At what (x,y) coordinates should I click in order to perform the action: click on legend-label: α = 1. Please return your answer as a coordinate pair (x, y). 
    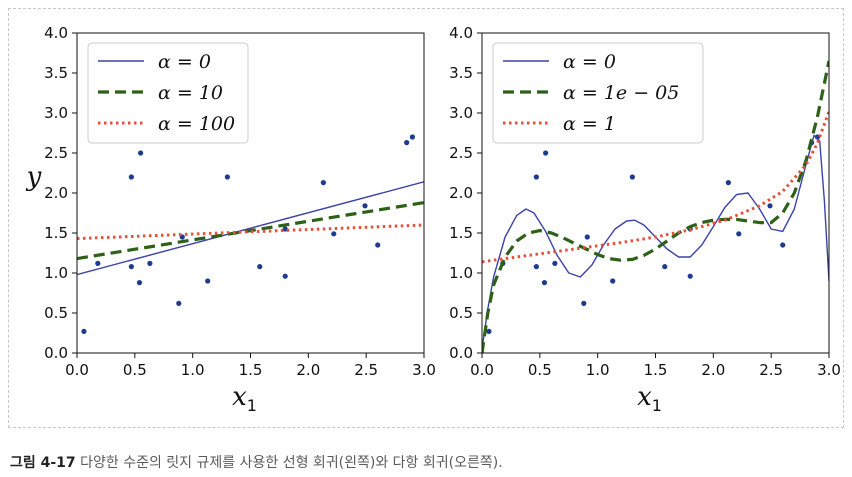
    Looking at the image, I should click on (589, 124).